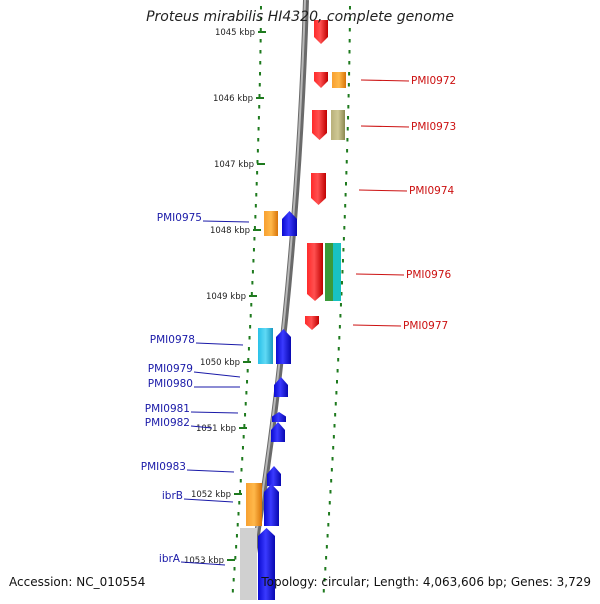 This screenshot has width=600, height=604. What do you see at coordinates (167, 409) in the screenshot?
I see `forward-gene-label: PMI0981` at bounding box center [167, 409].